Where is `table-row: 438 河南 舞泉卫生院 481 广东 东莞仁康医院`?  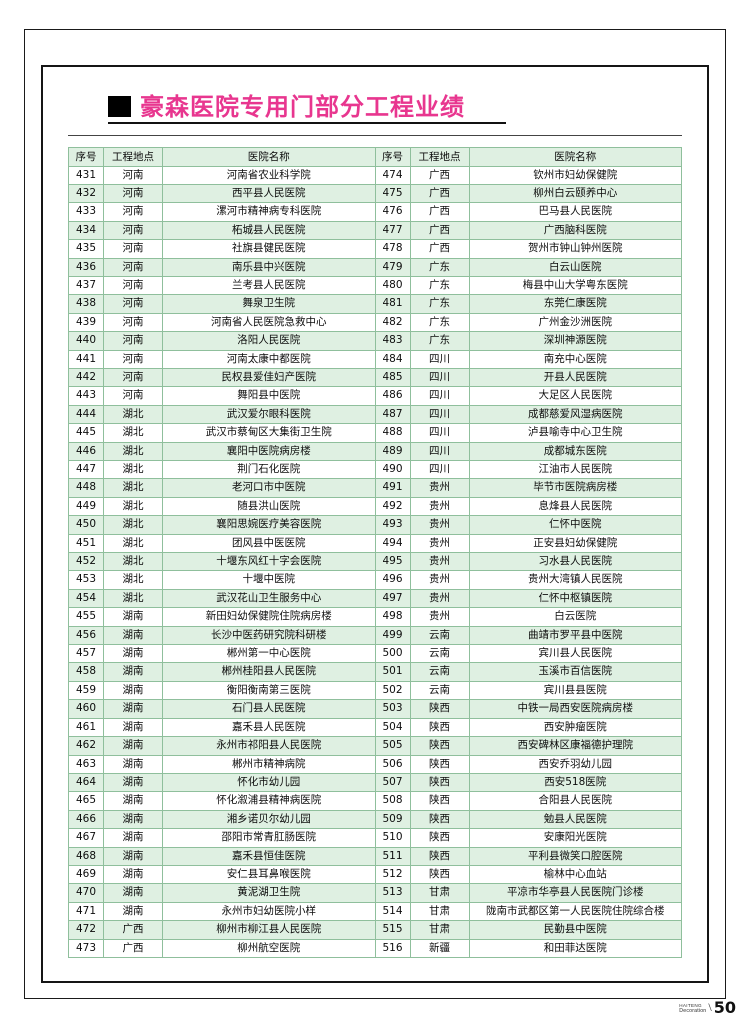 table-row: 438 河南 舞泉卫生院 481 广东 东莞仁康医院 is located at coordinates (375, 304).